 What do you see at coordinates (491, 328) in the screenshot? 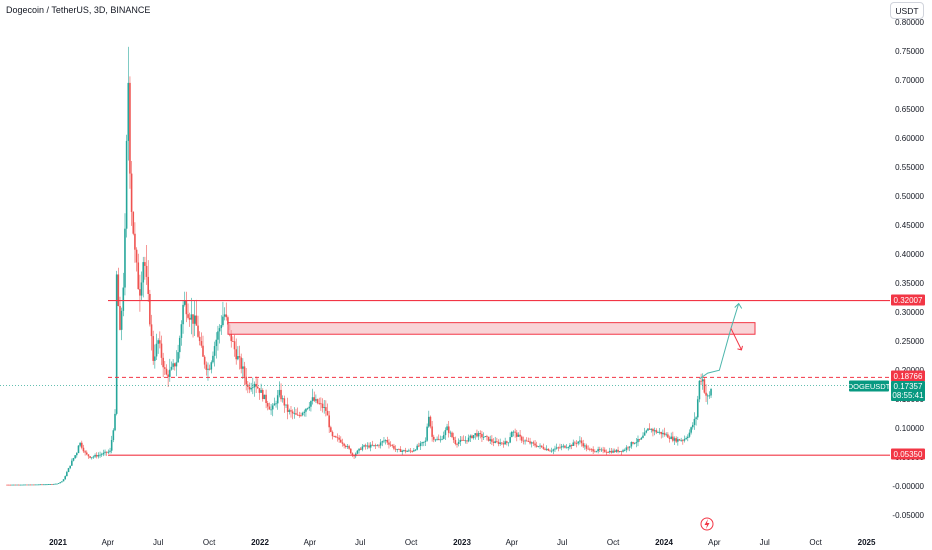
I see `resistance-zone` at bounding box center [491, 328].